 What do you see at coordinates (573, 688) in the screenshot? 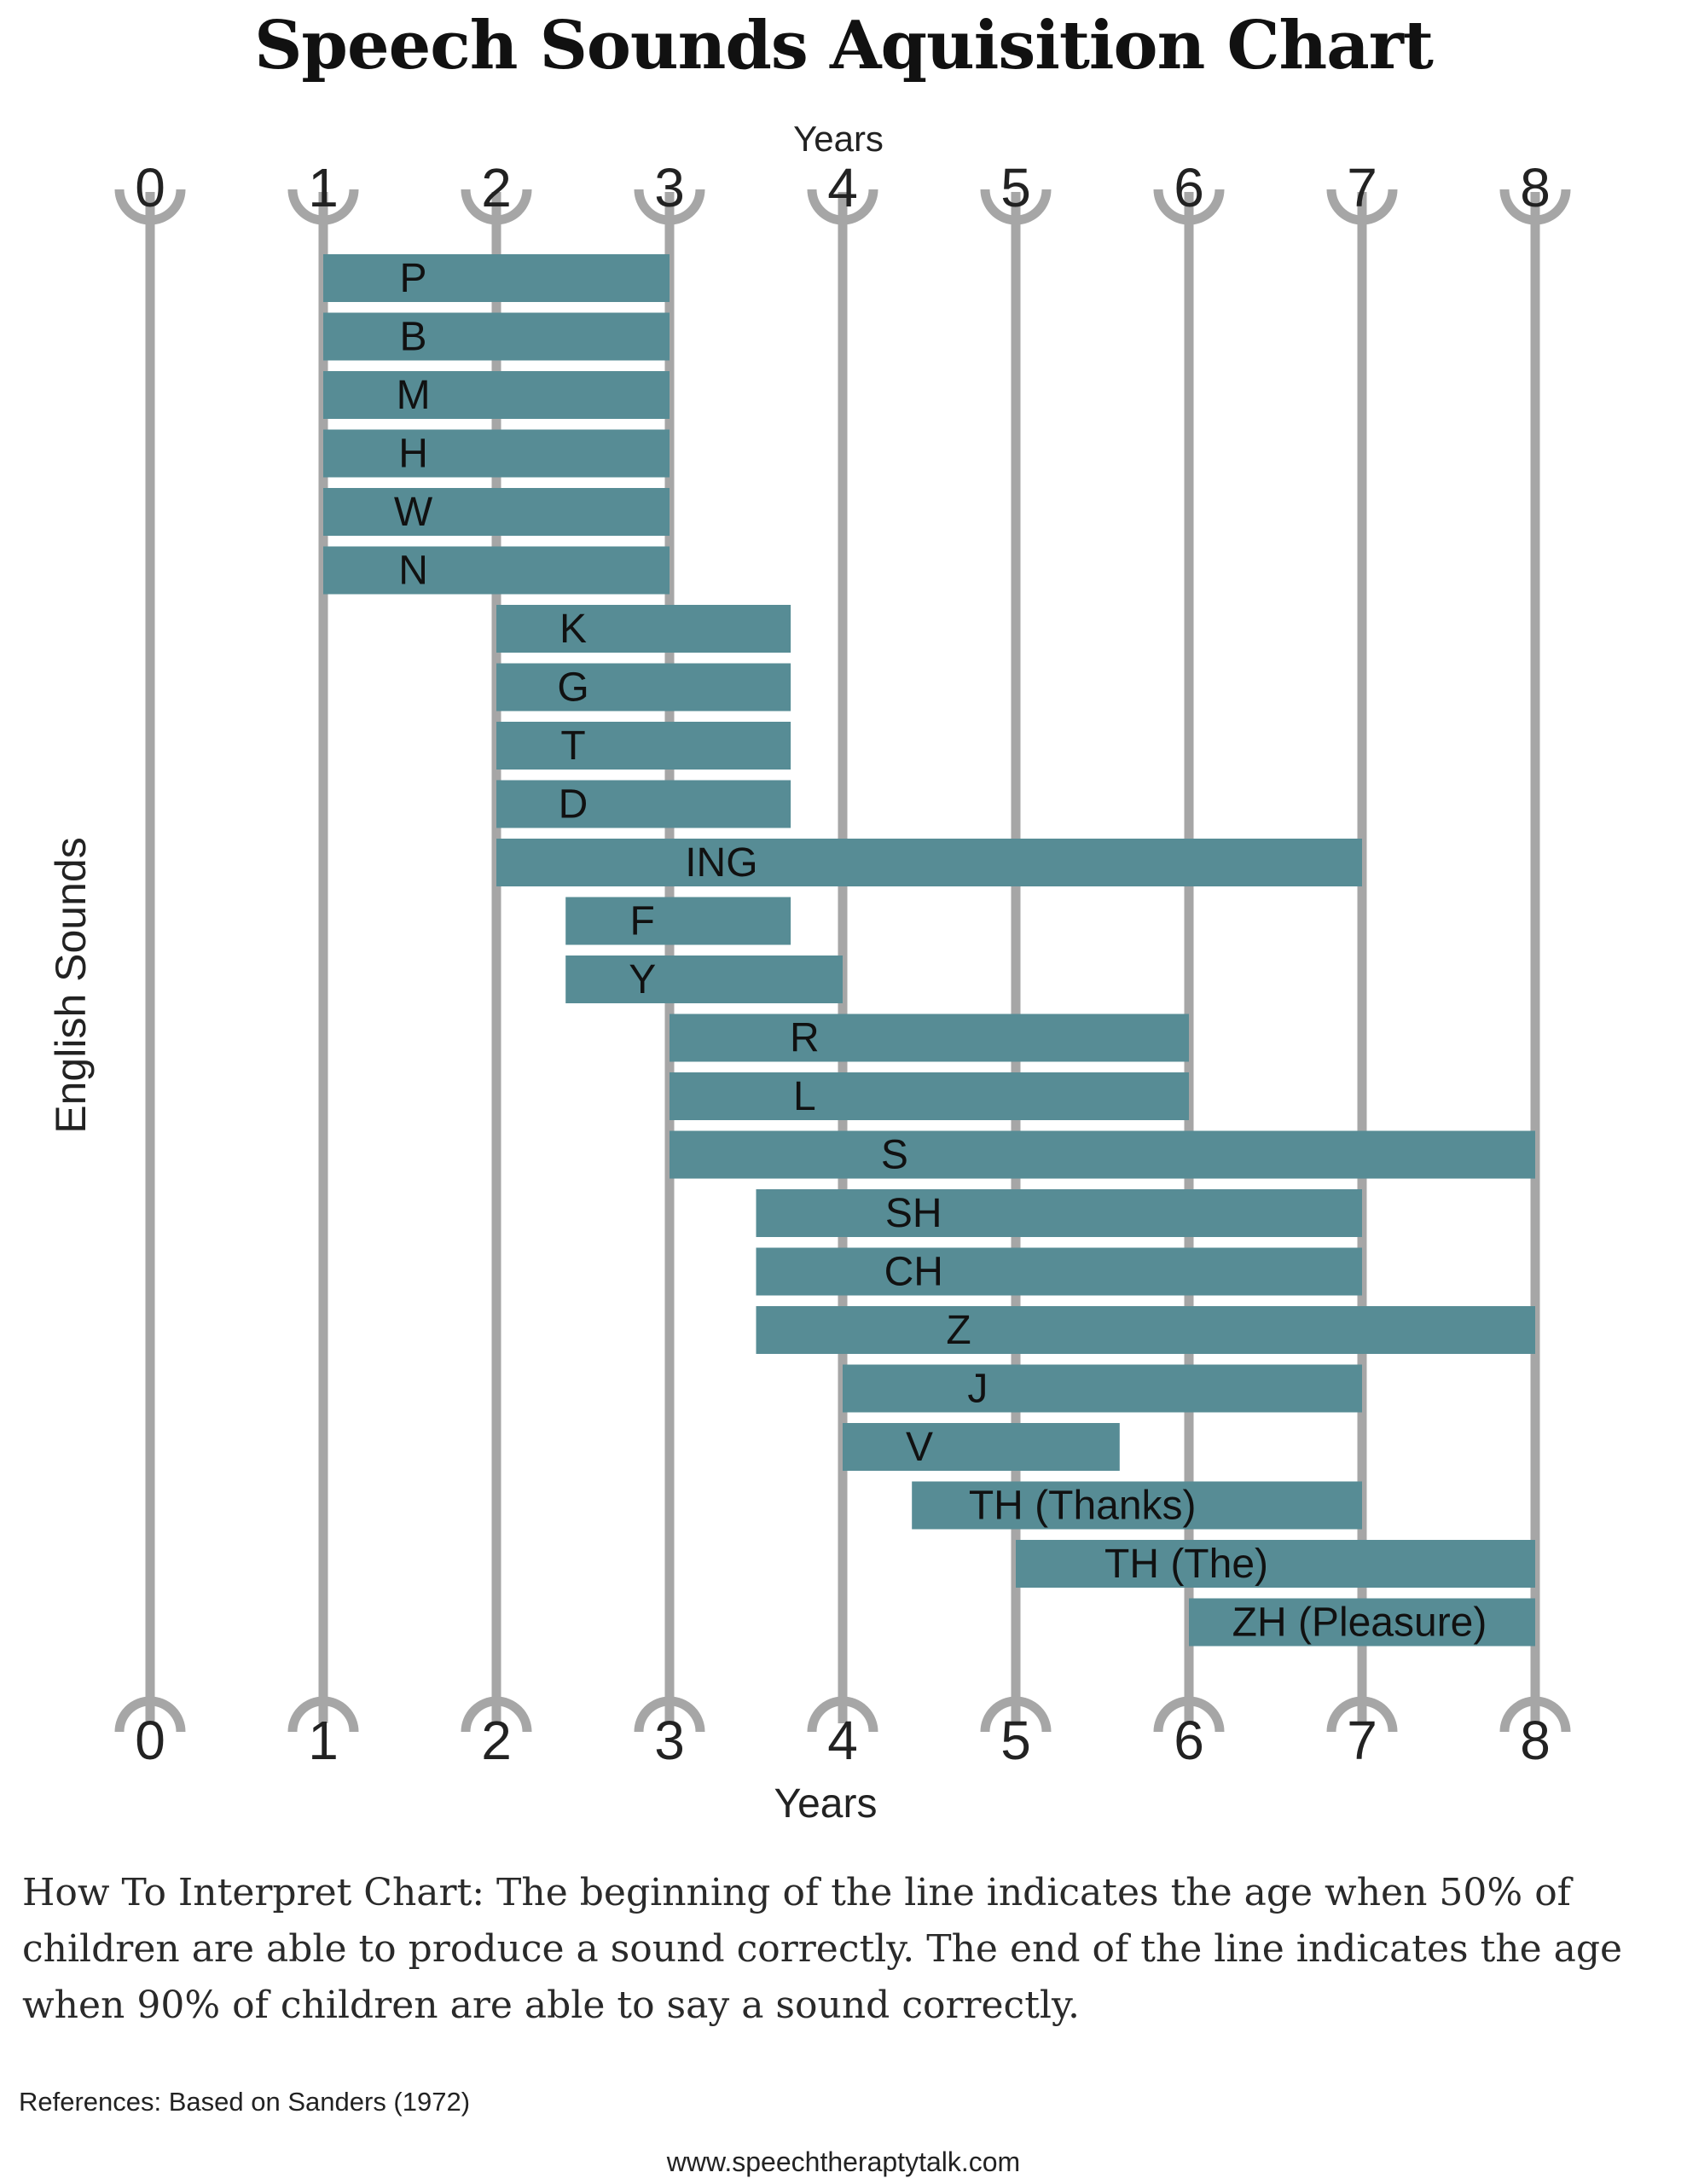
I see `bar-label-g: G` at bounding box center [573, 688].